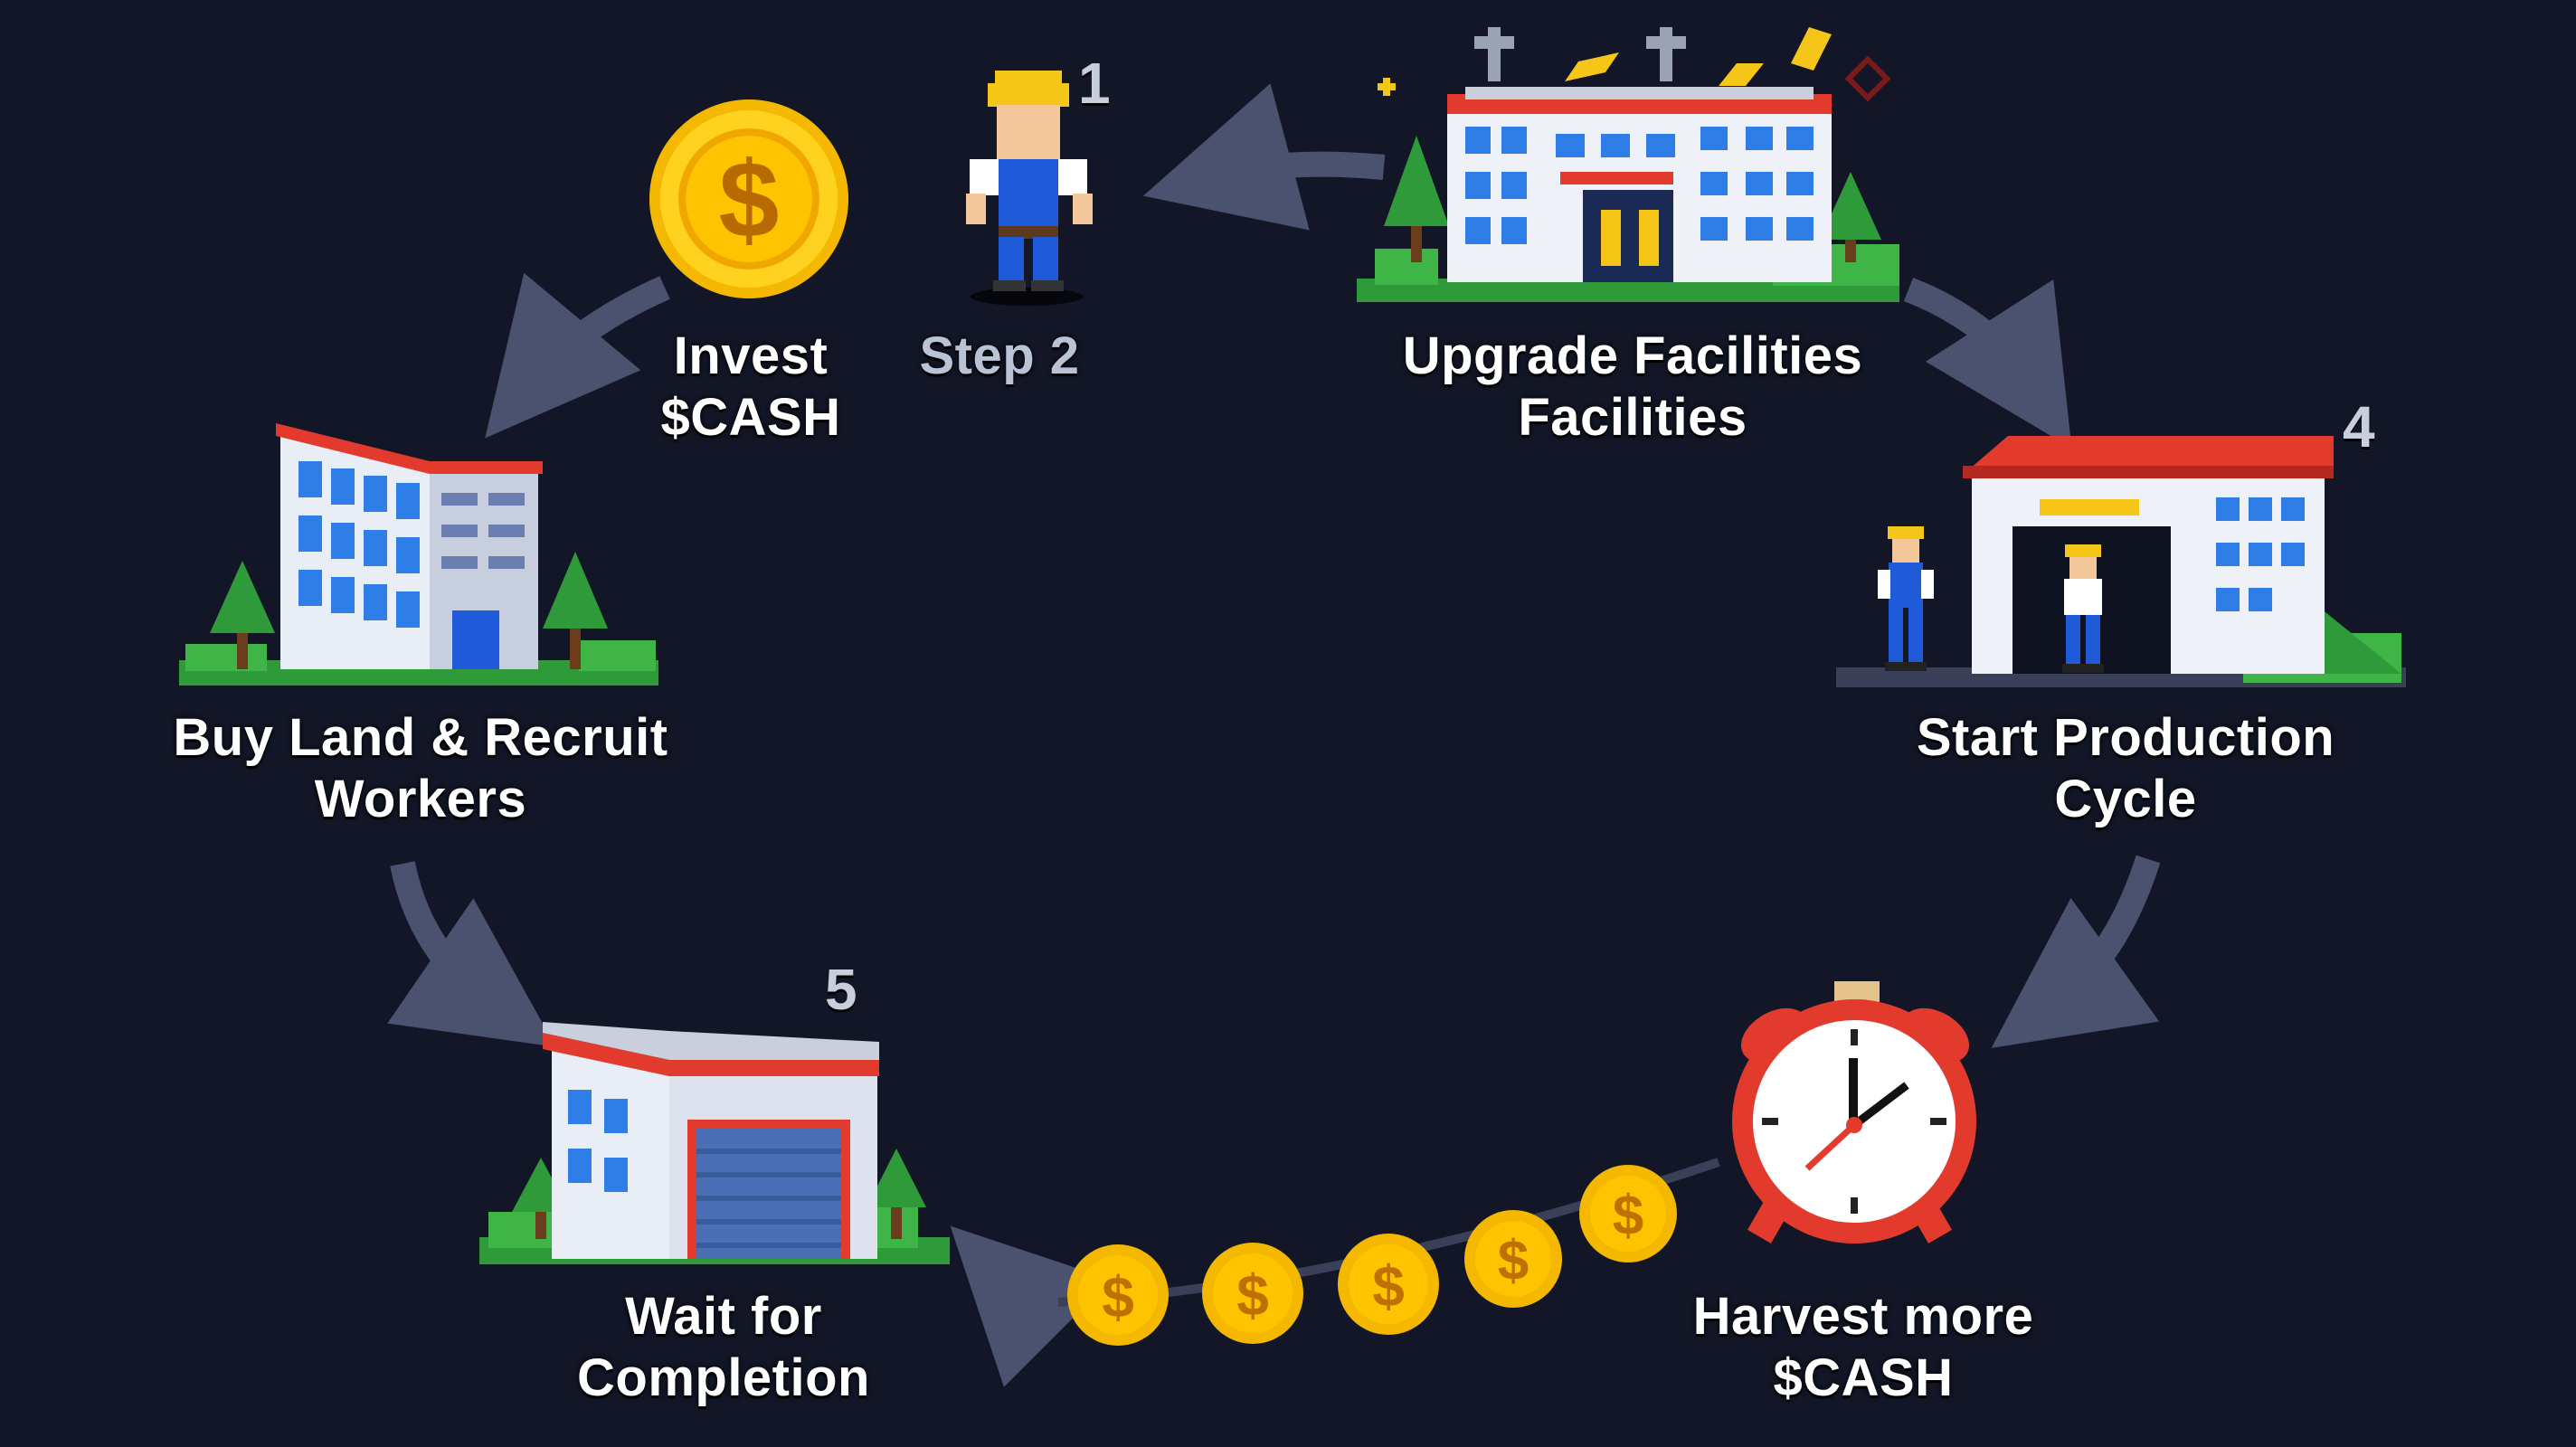 The image size is (2576, 1447). What do you see at coordinates (472, 954) in the screenshot?
I see `arrow-buyland-to-wait` at bounding box center [472, 954].